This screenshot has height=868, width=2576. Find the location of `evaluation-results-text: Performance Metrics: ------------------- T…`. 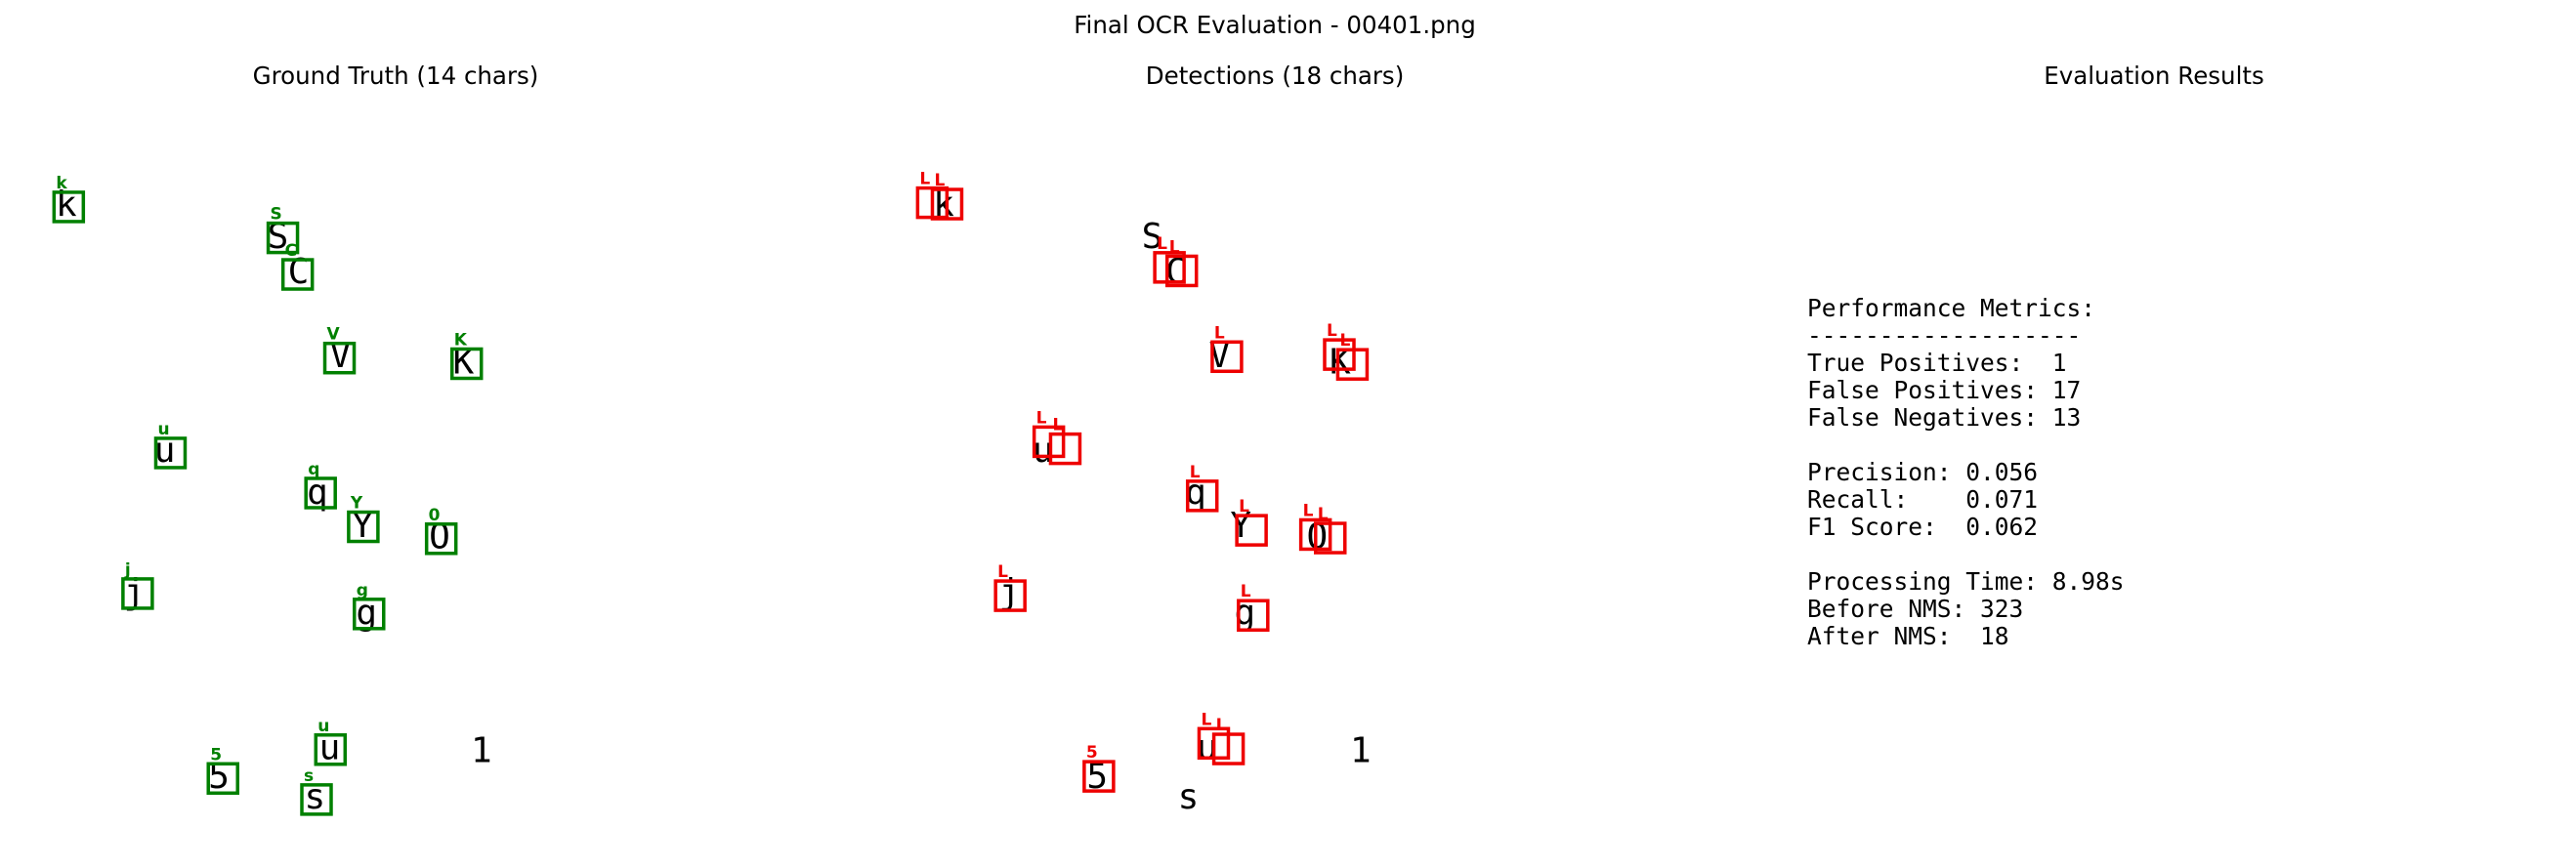

evaluation-results-text: Performance Metrics: ------------------- T… is located at coordinates (1966, 472).